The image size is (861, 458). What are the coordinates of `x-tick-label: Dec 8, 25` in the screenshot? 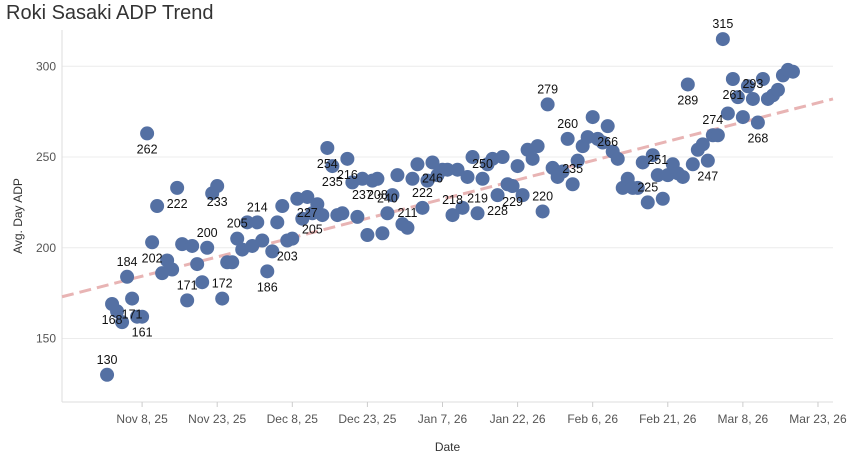 It's located at (293, 419).